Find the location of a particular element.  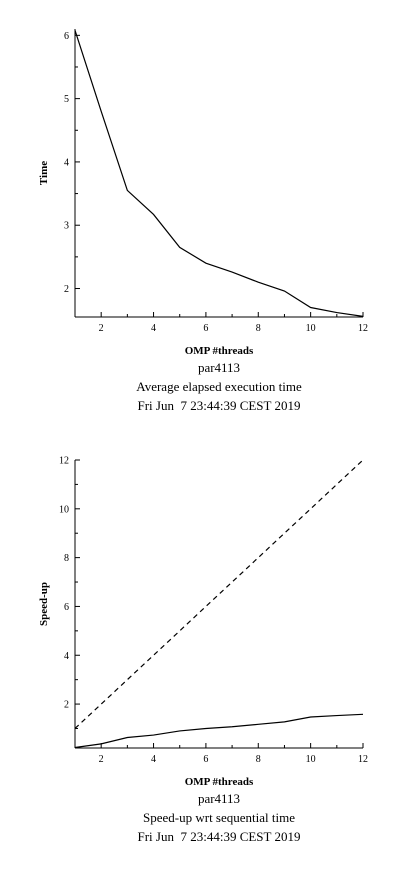

y-axis-title: Speed-up is located at coordinates (44, 604).